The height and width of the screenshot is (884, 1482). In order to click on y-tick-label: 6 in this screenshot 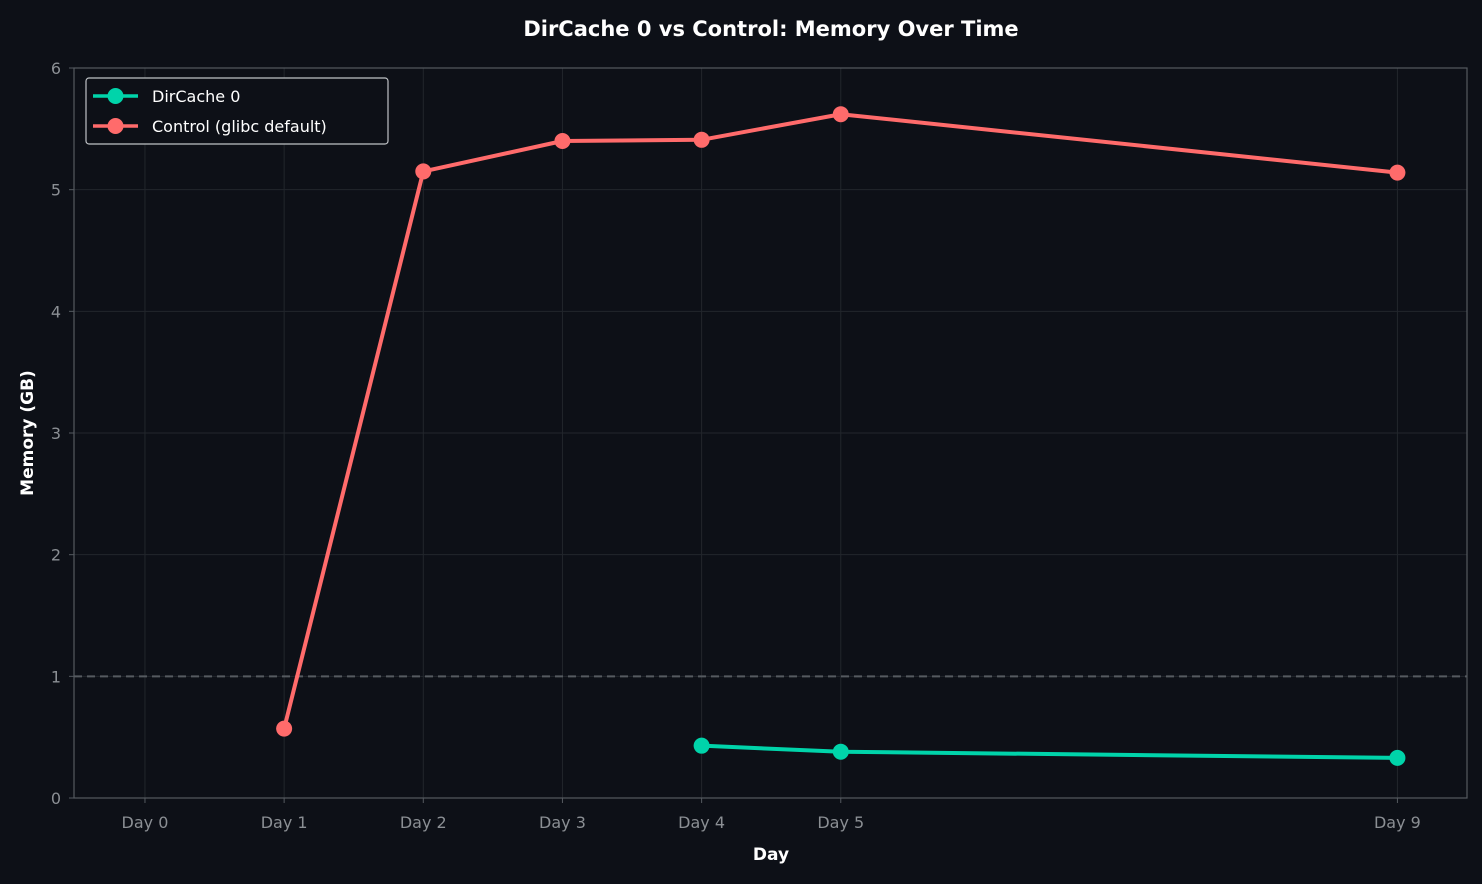, I will do `click(56, 68)`.